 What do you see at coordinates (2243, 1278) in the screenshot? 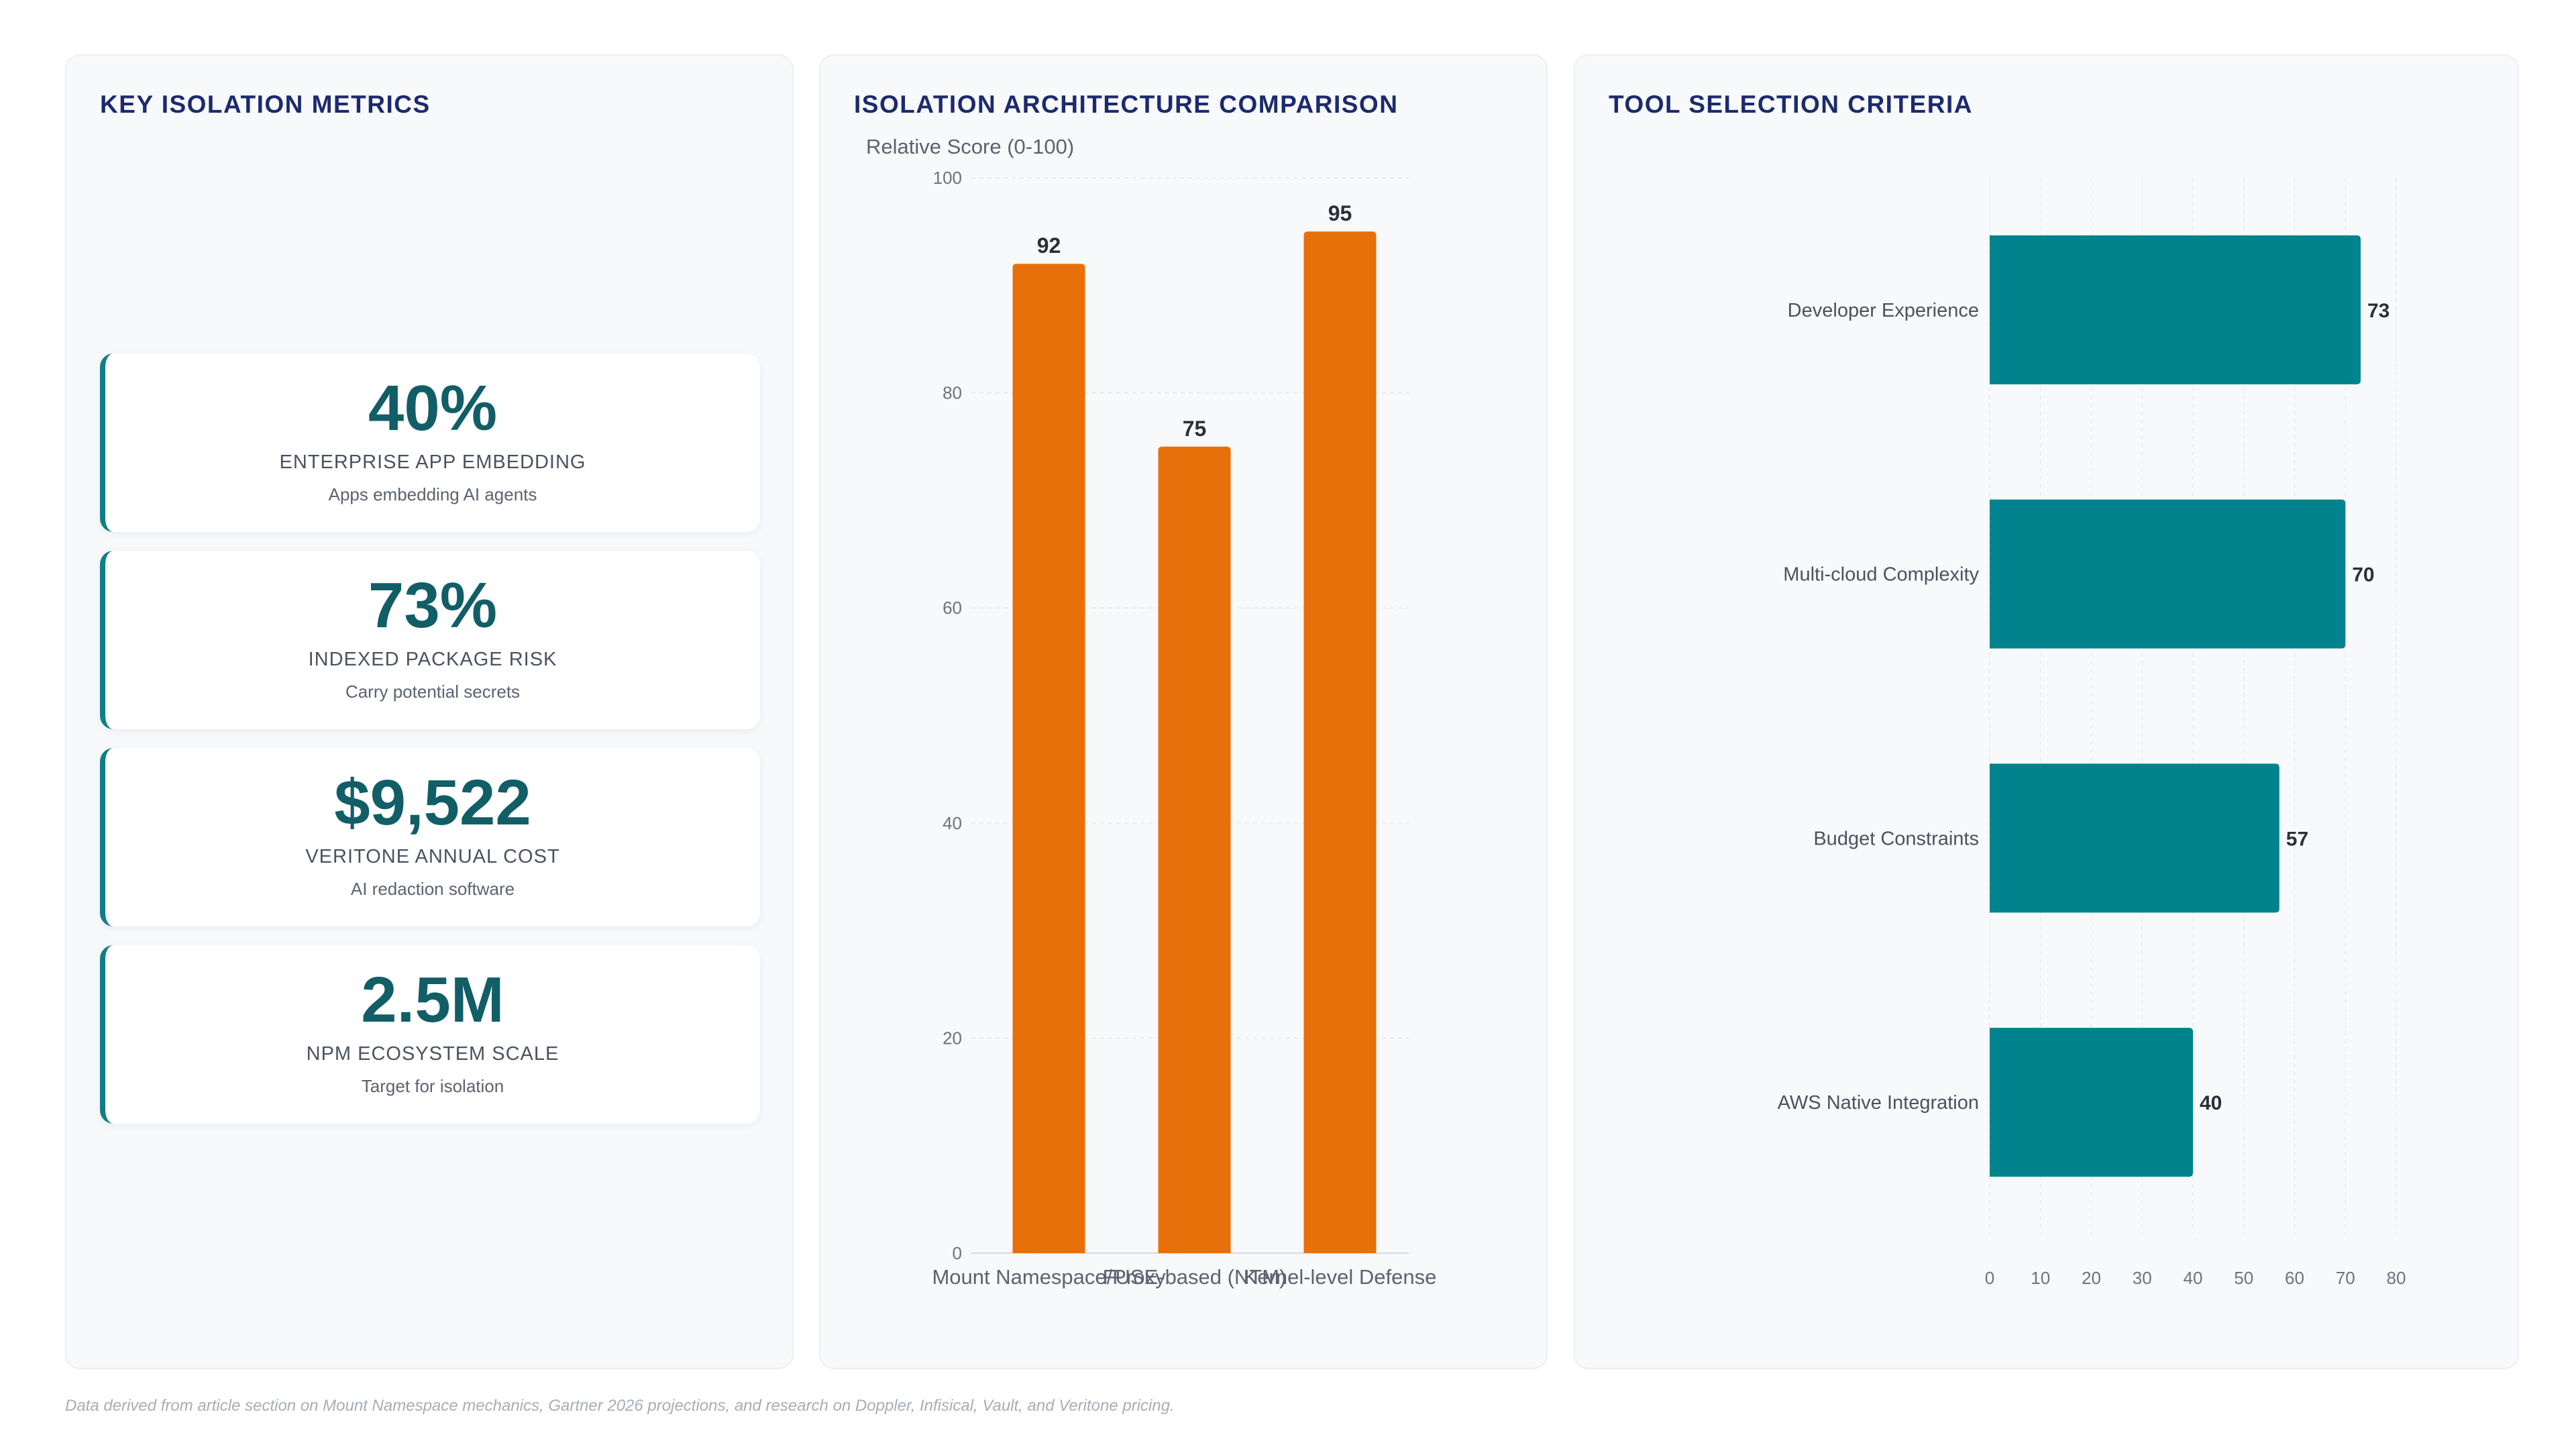
I see `x-tick-label: 50` at bounding box center [2243, 1278].